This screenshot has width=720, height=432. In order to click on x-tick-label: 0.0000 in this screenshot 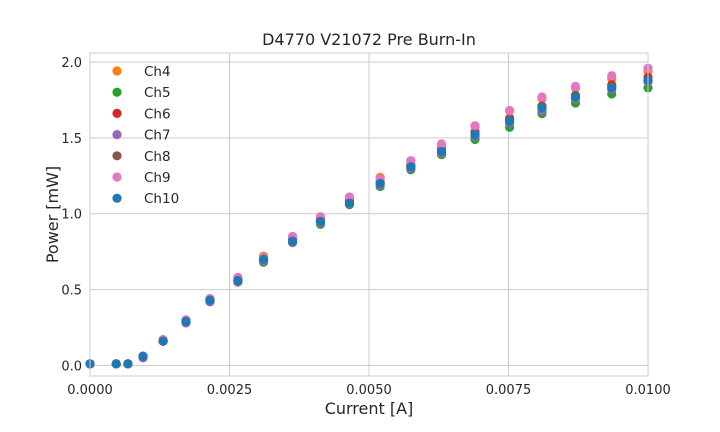, I will do `click(90, 390)`.